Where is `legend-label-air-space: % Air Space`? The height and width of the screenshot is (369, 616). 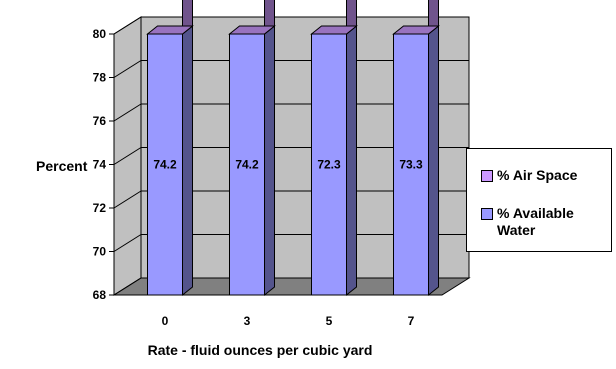 legend-label-air-space: % Air Space is located at coordinates (537, 175).